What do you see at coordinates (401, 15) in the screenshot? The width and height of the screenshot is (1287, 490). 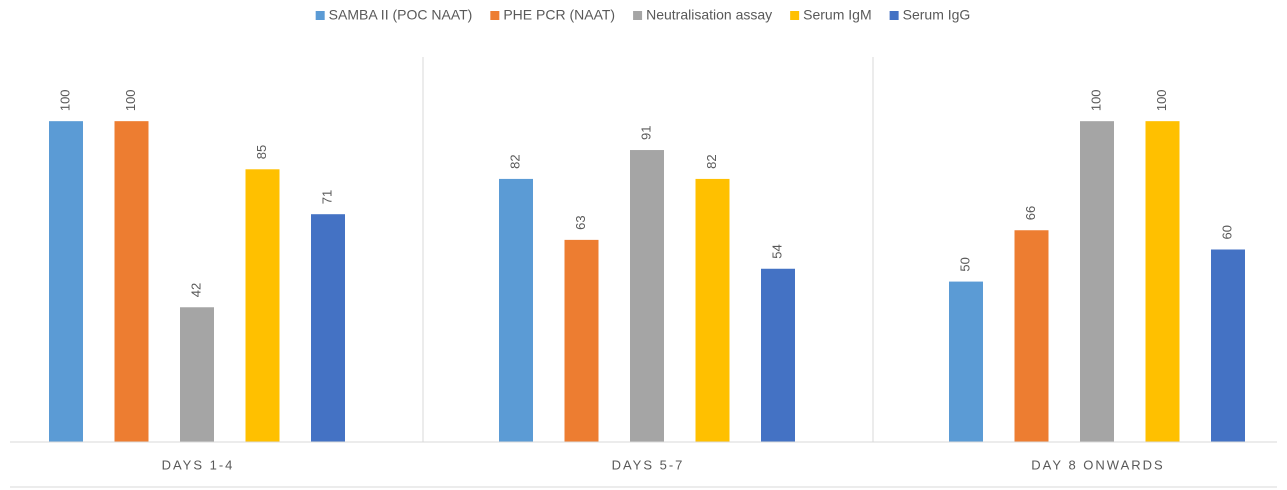 I see `legend-label: SAMBA II (POC NAAT)` at bounding box center [401, 15].